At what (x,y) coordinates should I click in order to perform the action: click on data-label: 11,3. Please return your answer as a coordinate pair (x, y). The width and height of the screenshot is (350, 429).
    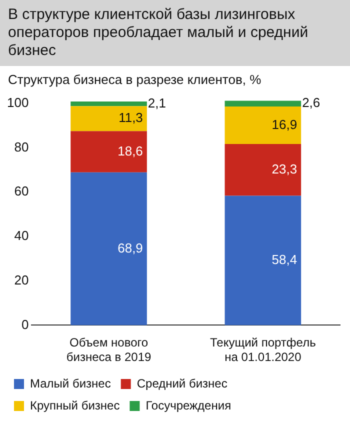
    Looking at the image, I should click on (130, 118).